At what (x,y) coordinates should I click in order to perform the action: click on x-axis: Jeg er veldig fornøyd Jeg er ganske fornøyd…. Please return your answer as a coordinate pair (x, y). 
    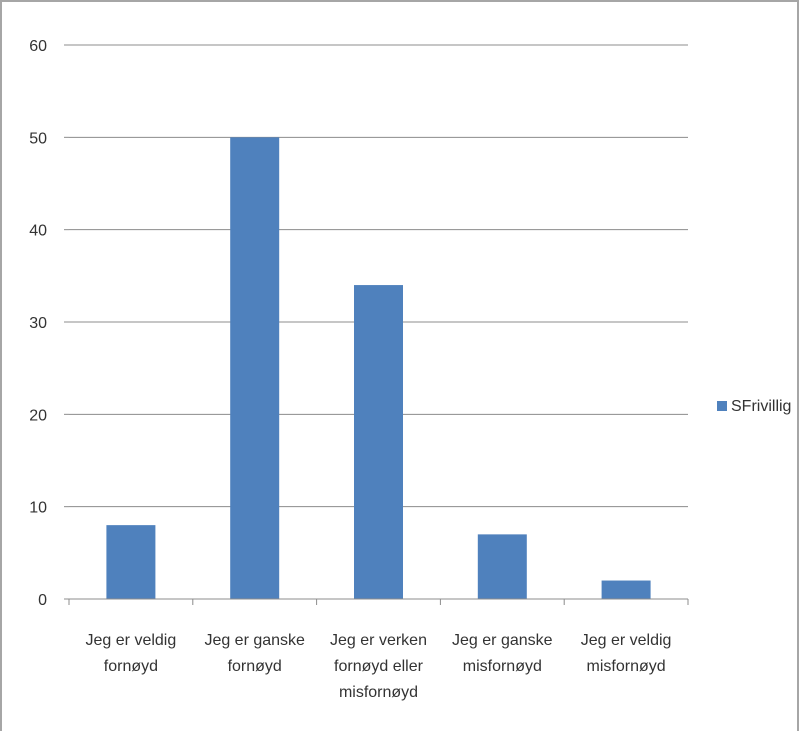
    Looking at the image, I should click on (378, 649).